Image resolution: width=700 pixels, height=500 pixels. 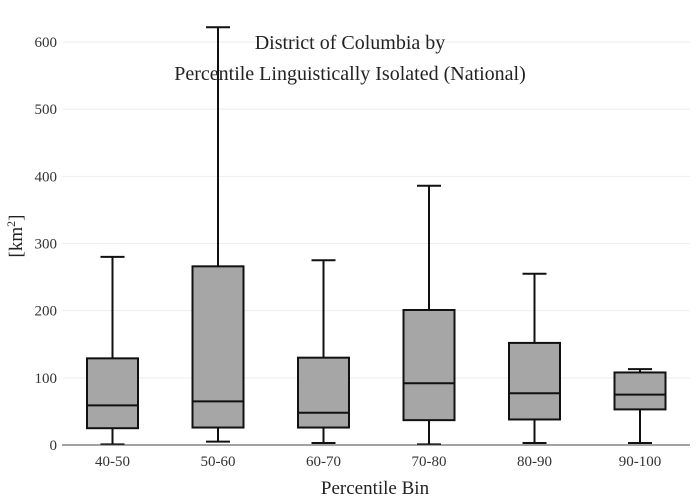 I want to click on y-tick-label: 400, so click(x=46, y=177).